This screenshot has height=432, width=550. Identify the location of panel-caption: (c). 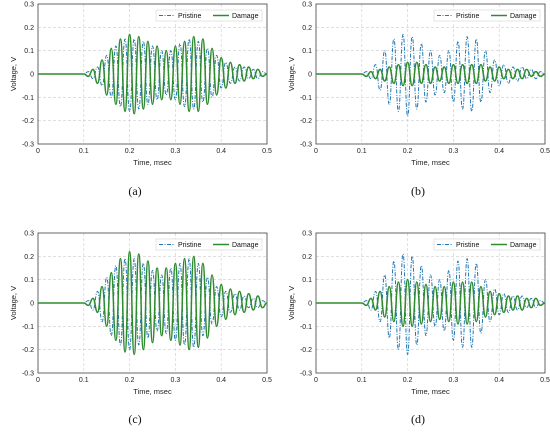
(134, 419).